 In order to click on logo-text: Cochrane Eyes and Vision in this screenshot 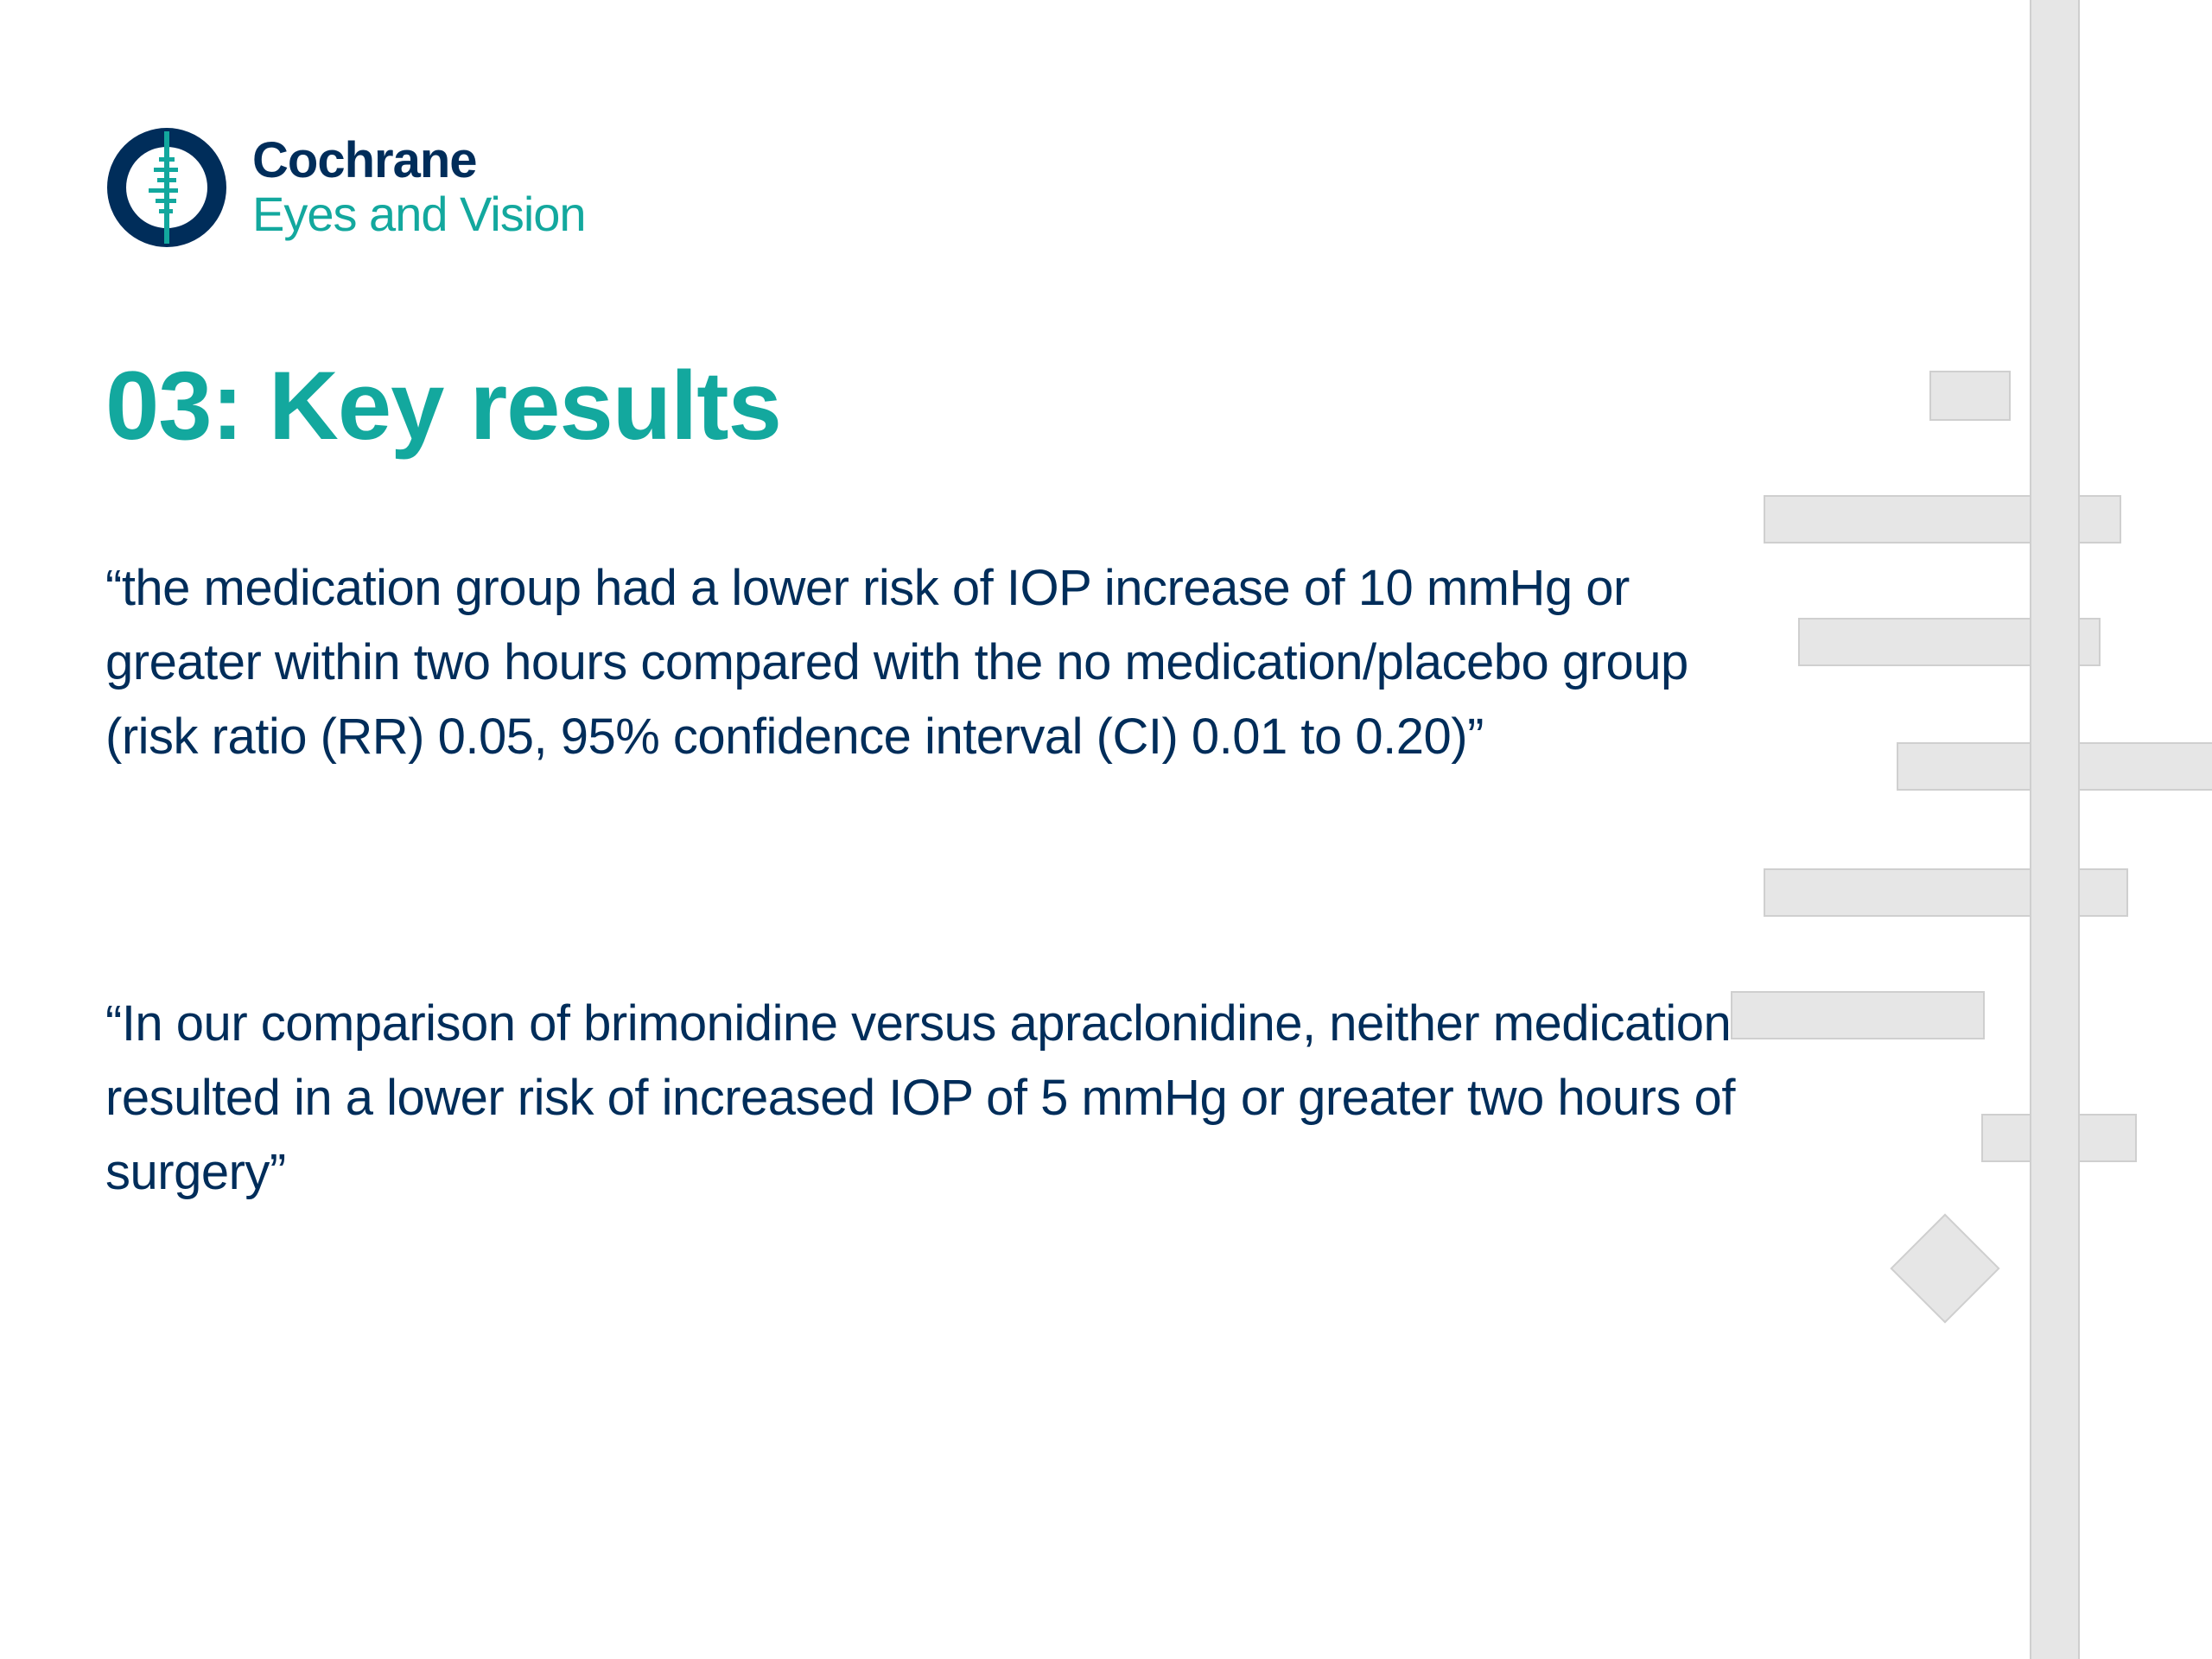, I will do `click(419, 186)`.